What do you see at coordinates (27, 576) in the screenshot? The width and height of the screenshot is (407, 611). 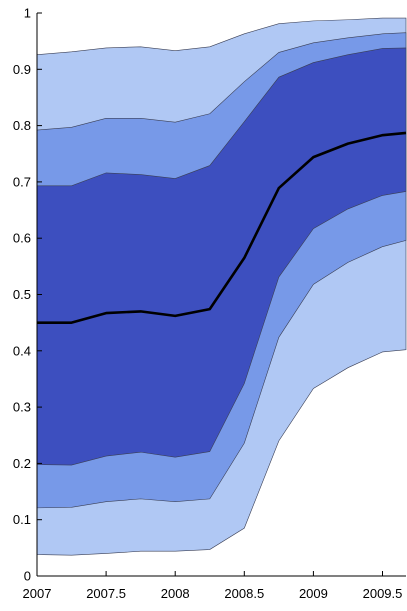 I see `y-tick-label: 0` at bounding box center [27, 576].